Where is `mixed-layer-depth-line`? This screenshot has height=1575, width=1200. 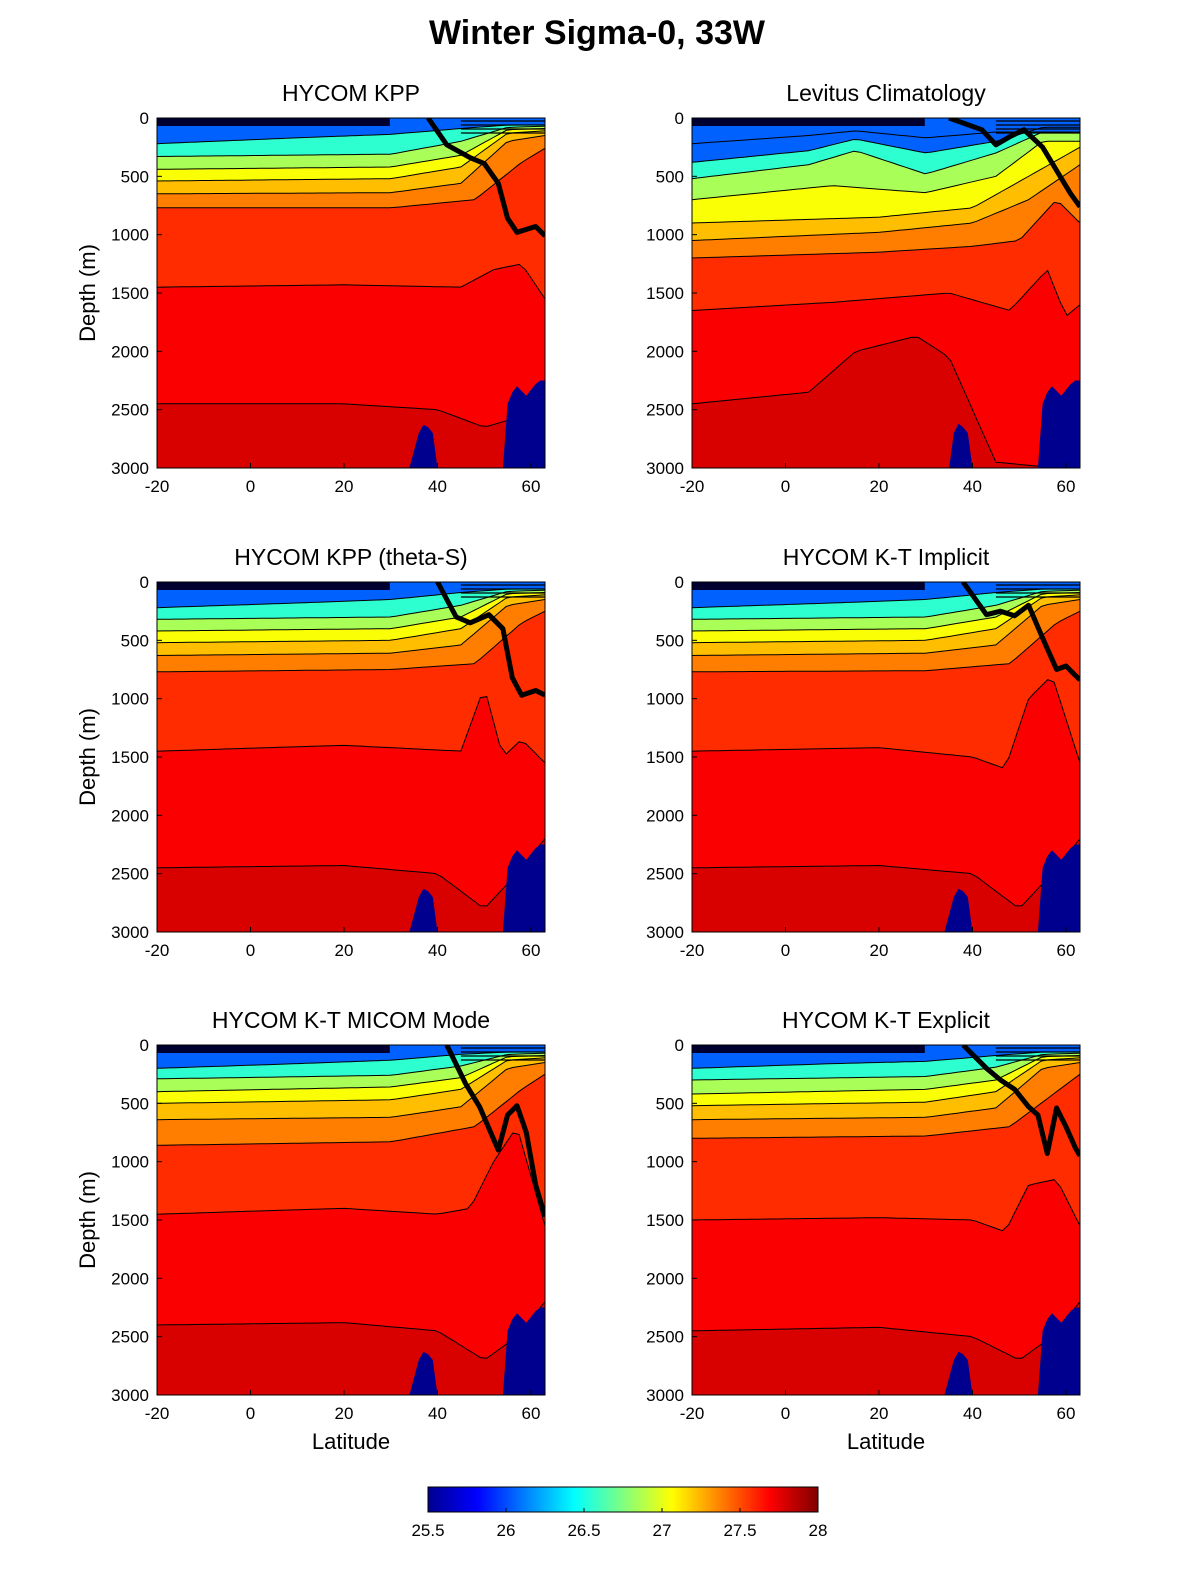 mixed-layer-depth-line is located at coordinates (494, 1131).